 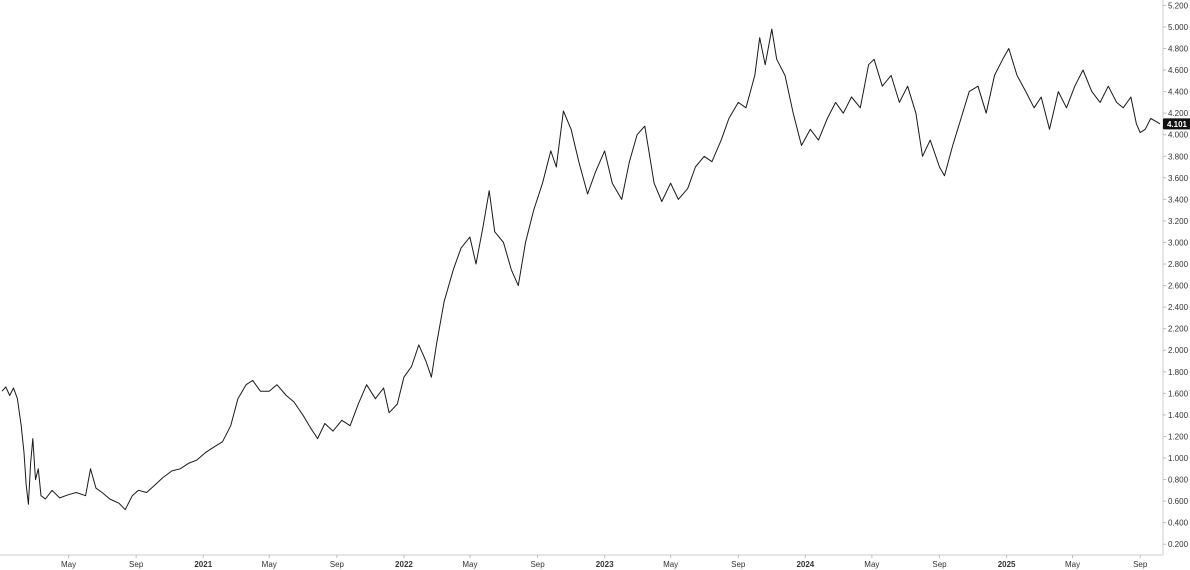 What do you see at coordinates (1178, 92) in the screenshot?
I see `y-tick-label: 4.400` at bounding box center [1178, 92].